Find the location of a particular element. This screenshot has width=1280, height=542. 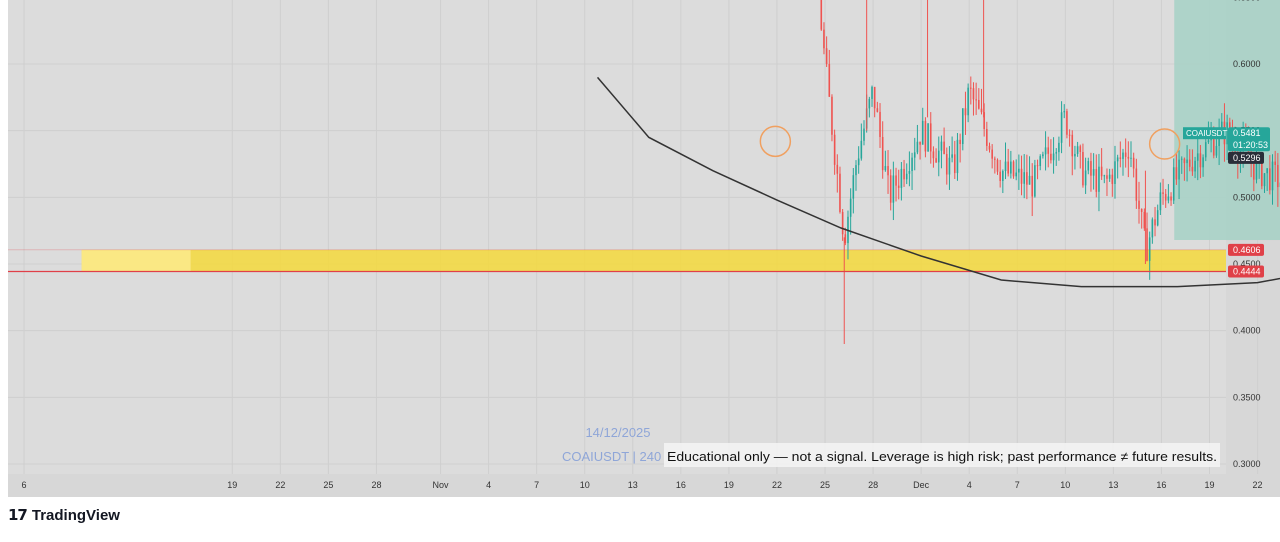

time-tick-label: Nov is located at coordinates (441, 485).